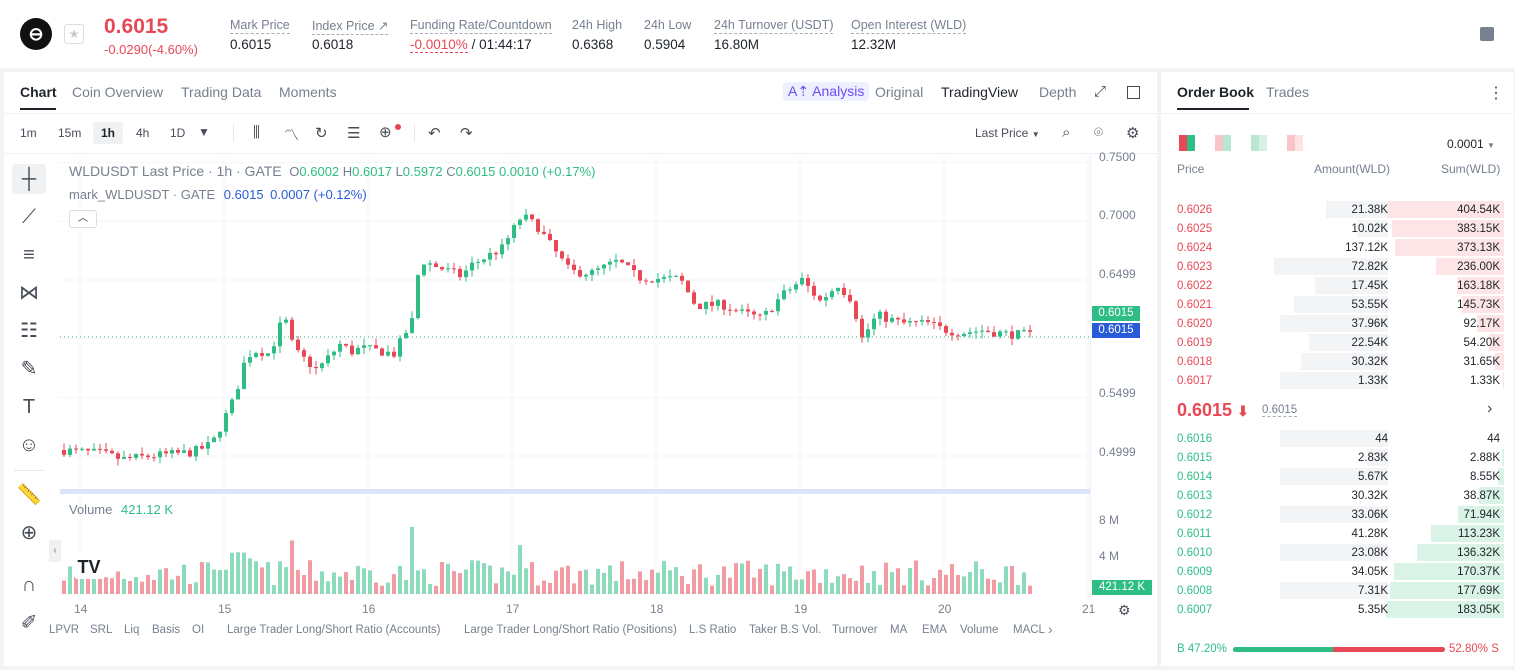 The height and width of the screenshot is (670, 1515). Describe the element at coordinates (178, 133) in the screenshot. I see `tf-1d: 1D` at that location.